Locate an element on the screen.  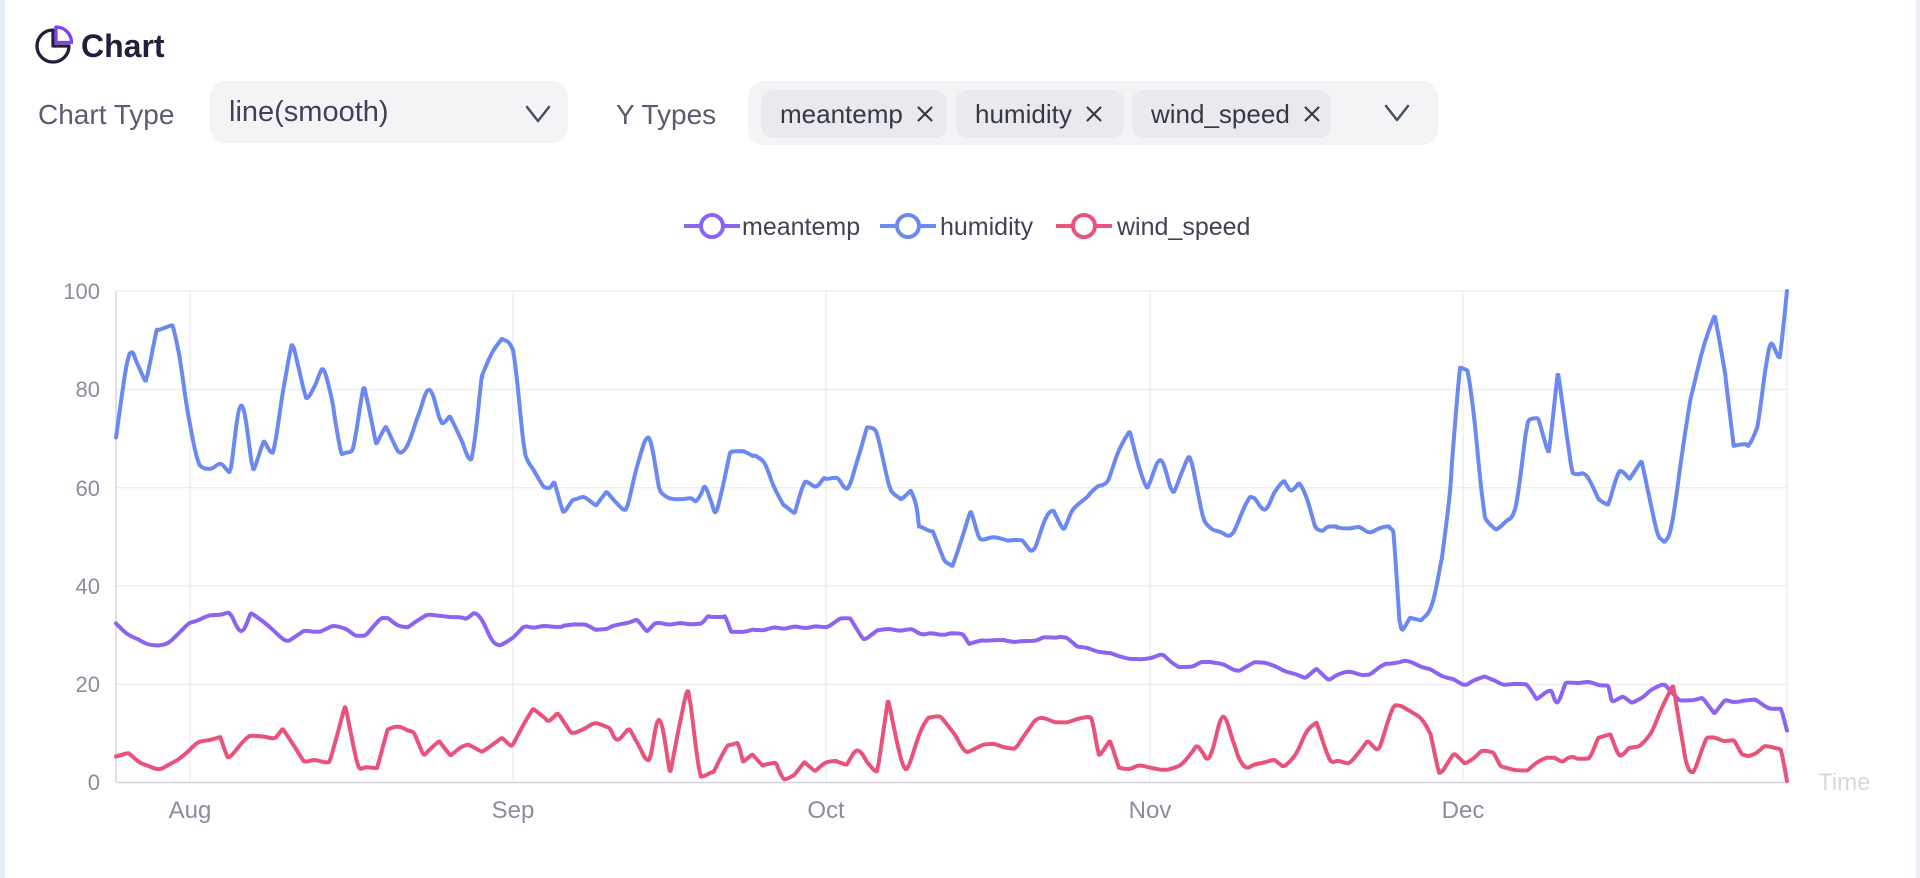
svg-text: Time is located at coordinates (1844, 782).